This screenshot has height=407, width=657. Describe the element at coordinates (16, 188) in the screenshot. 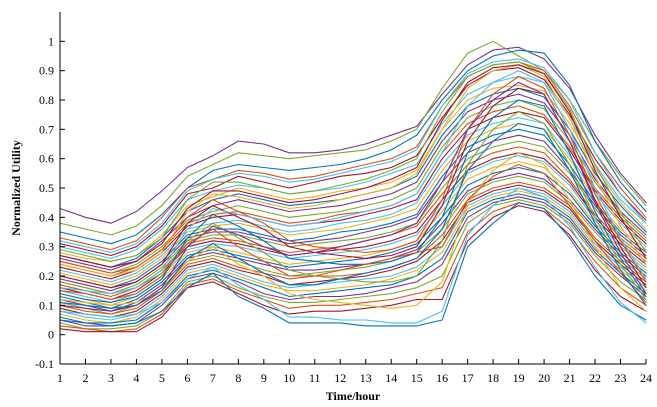

I see `y-axis-title: Normalized Utility` at that location.